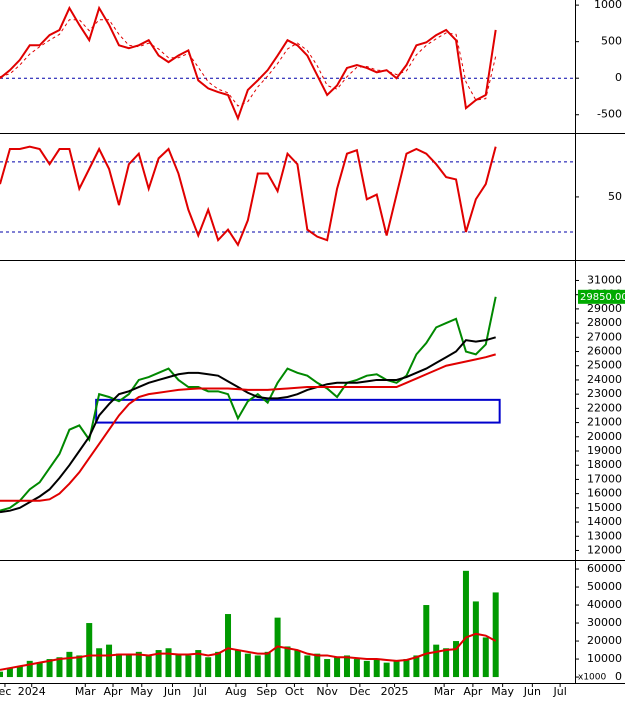 The height and width of the screenshot is (701, 625). Describe the element at coordinates (604, 393) in the screenshot. I see `y-tick-label: 23000` at that location.